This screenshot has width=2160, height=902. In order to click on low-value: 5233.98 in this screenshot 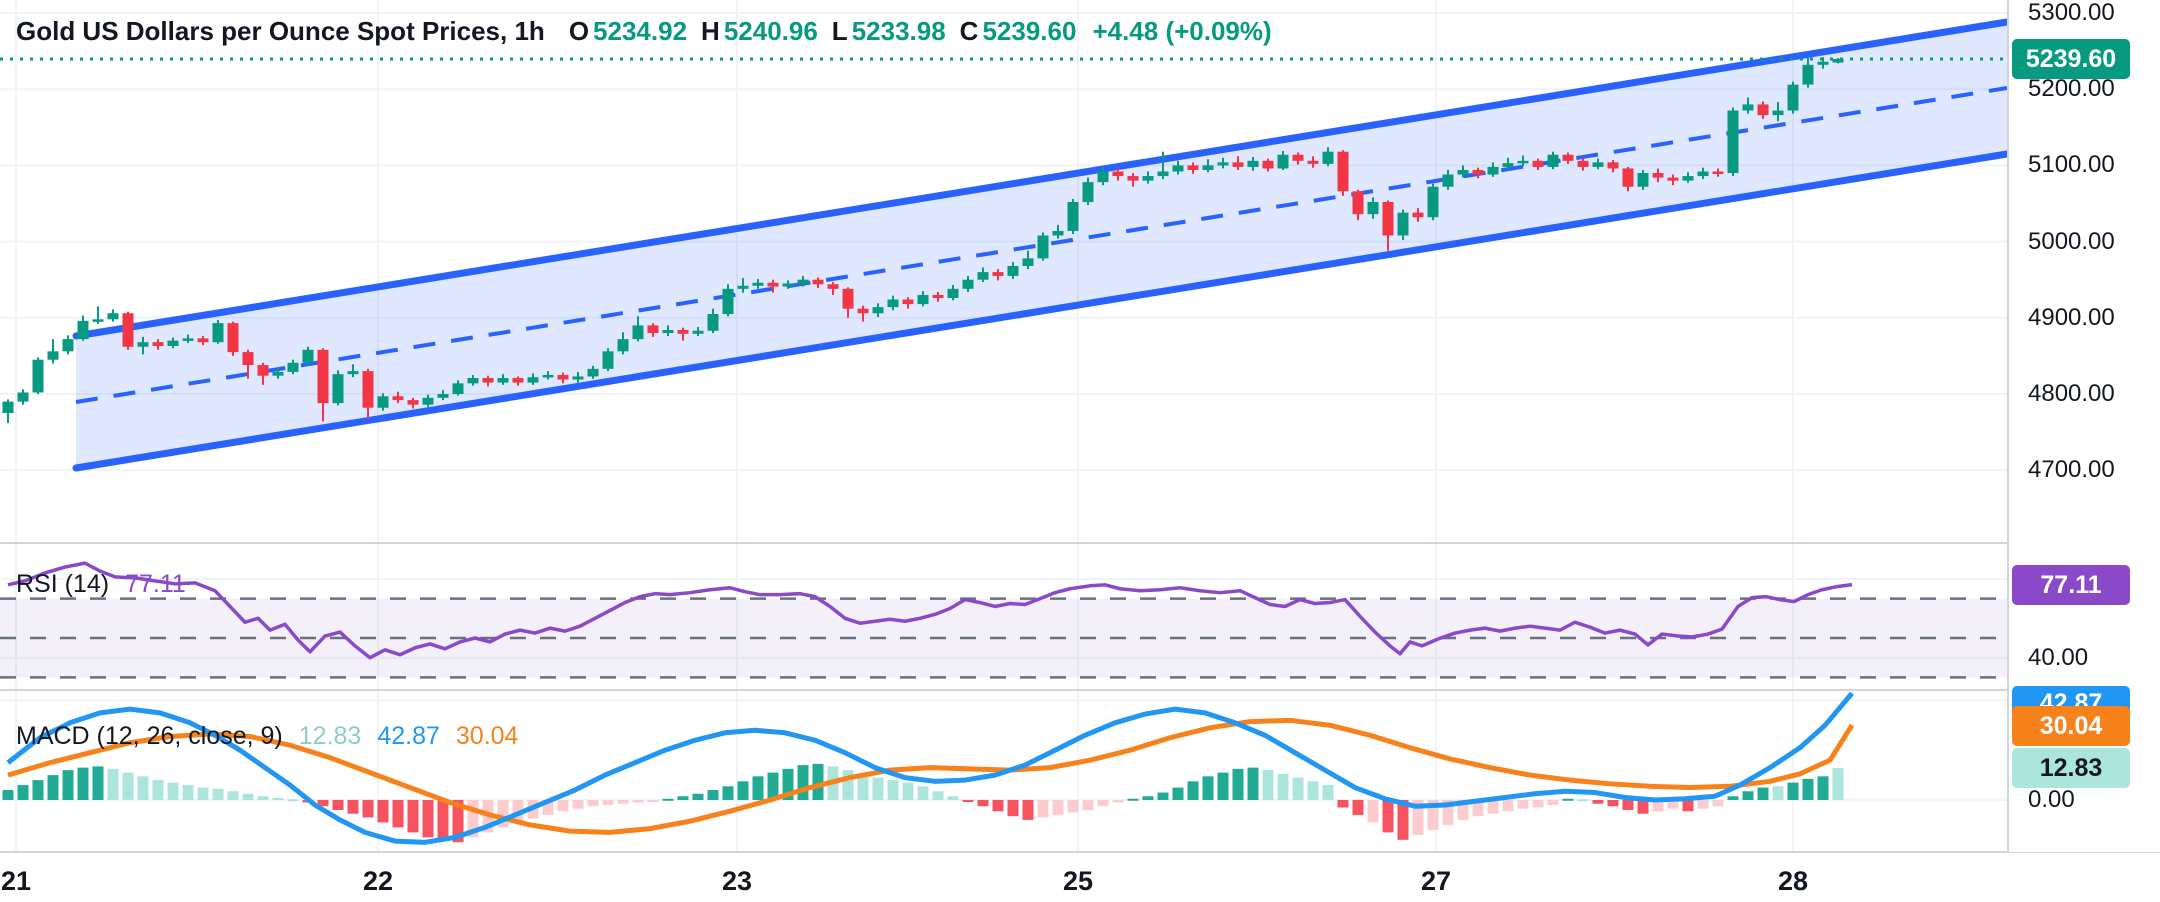, I will do `click(898, 31)`.